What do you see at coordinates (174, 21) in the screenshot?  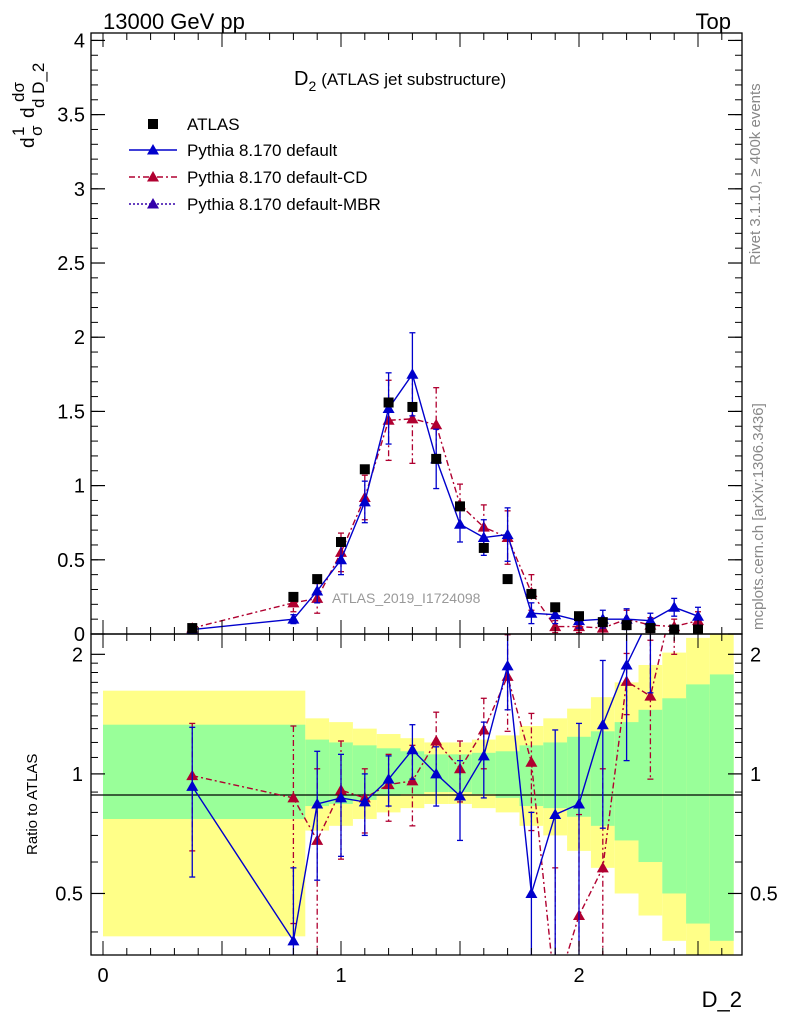 I see `header-process-label: 13000 GeV pp` at bounding box center [174, 21].